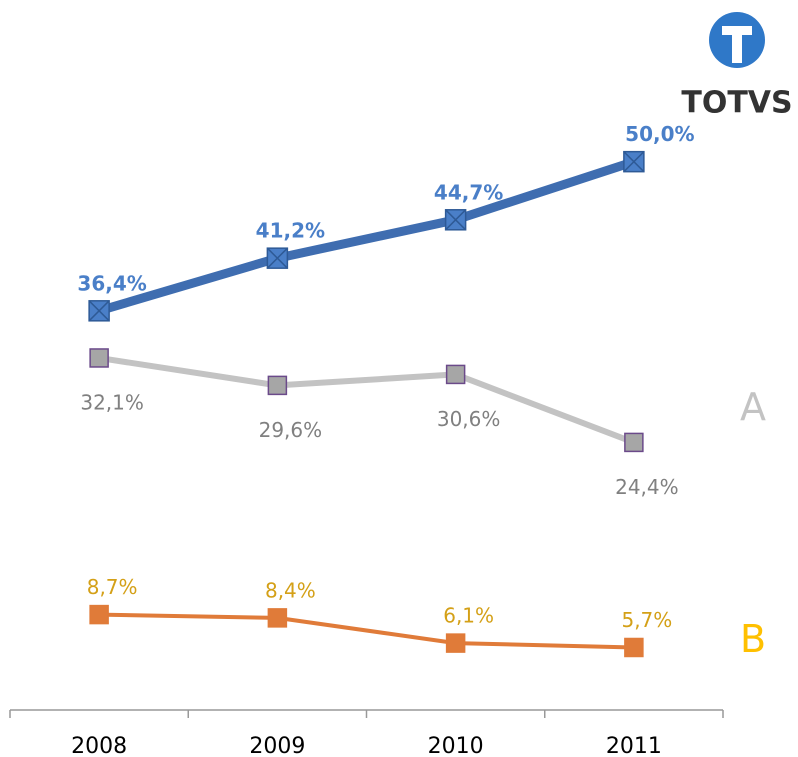 The image size is (798, 757). What do you see at coordinates (647, 487) in the screenshot?
I see `data-label: 24,4%` at bounding box center [647, 487].